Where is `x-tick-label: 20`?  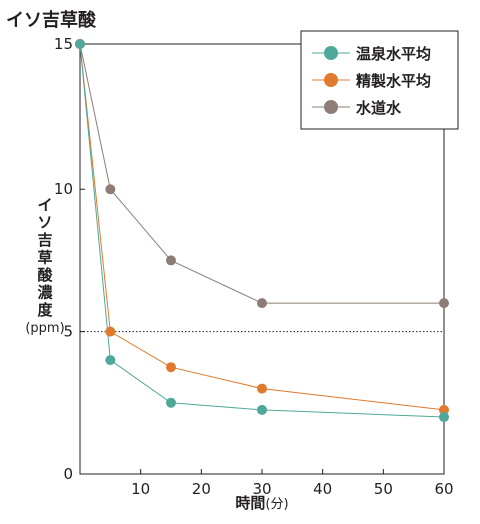 x-tick-label: 20 is located at coordinates (201, 489).